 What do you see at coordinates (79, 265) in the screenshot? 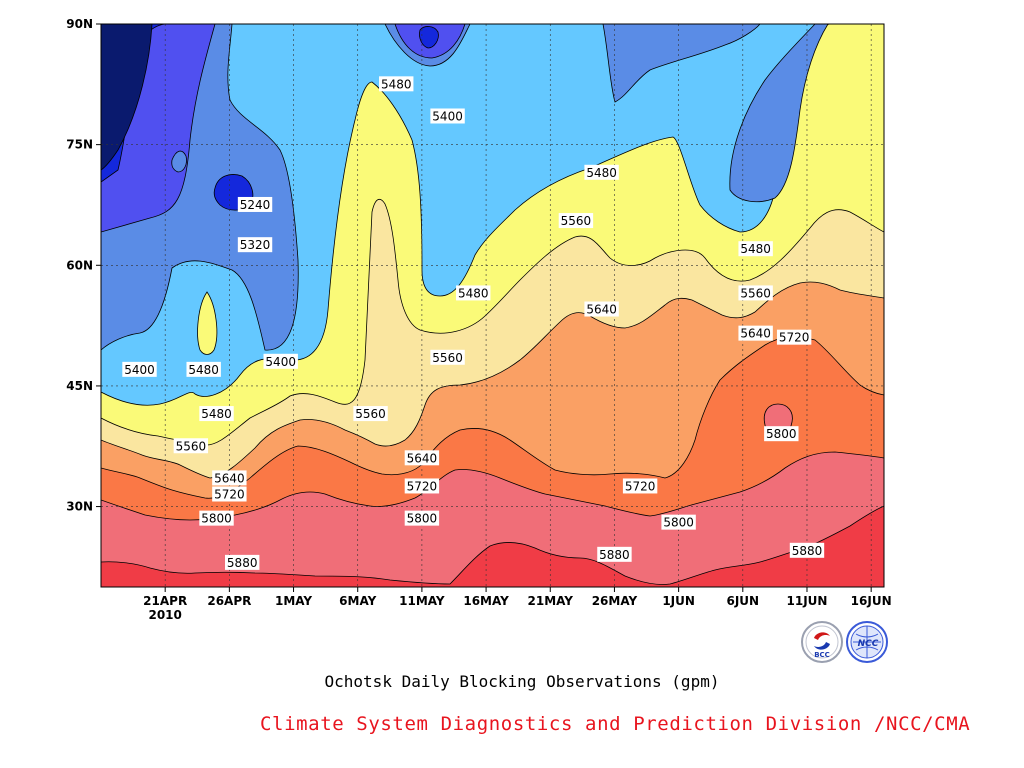
I see `y-tick-label: 60N` at bounding box center [79, 265].